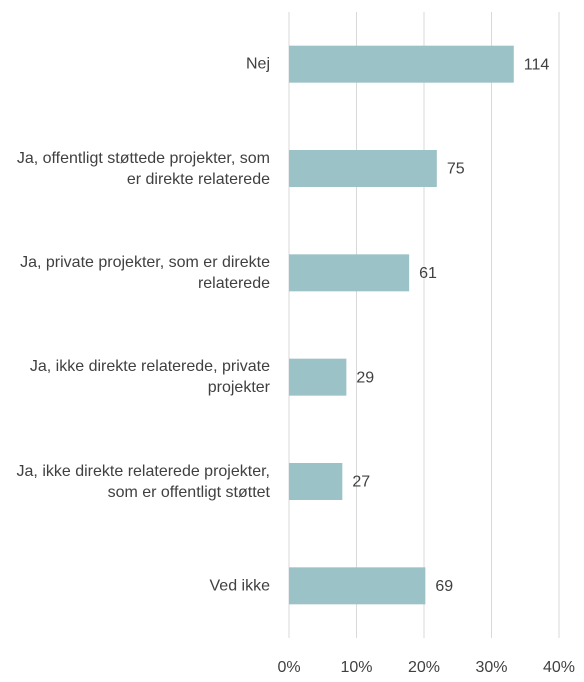 This screenshot has height=682, width=584. What do you see at coordinates (559, 667) in the screenshot?
I see `x-tick-label: 40%` at bounding box center [559, 667].